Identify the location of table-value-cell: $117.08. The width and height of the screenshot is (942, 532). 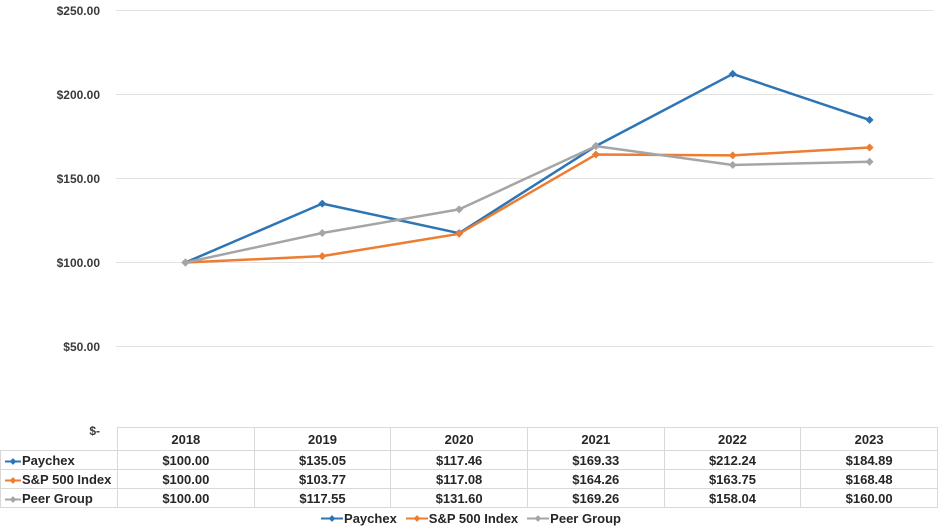
(459, 479).